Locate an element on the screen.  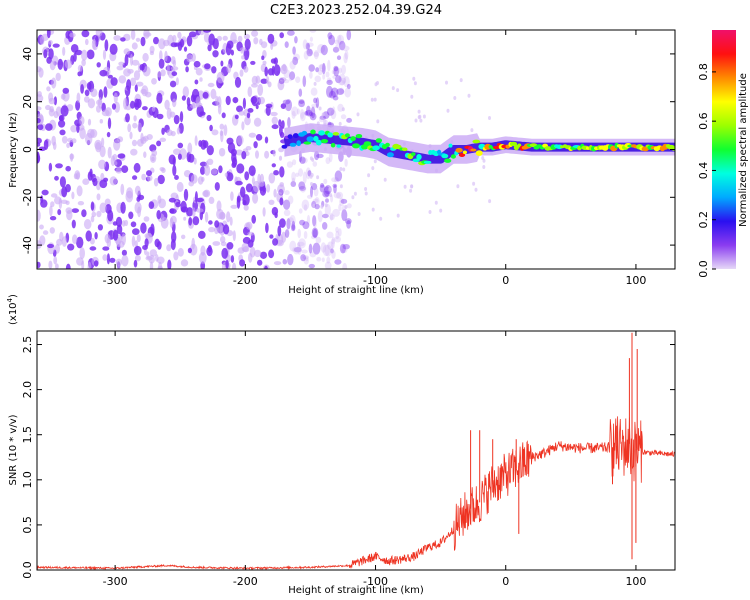
x-tick-label: -100 is located at coordinates (375, 280).